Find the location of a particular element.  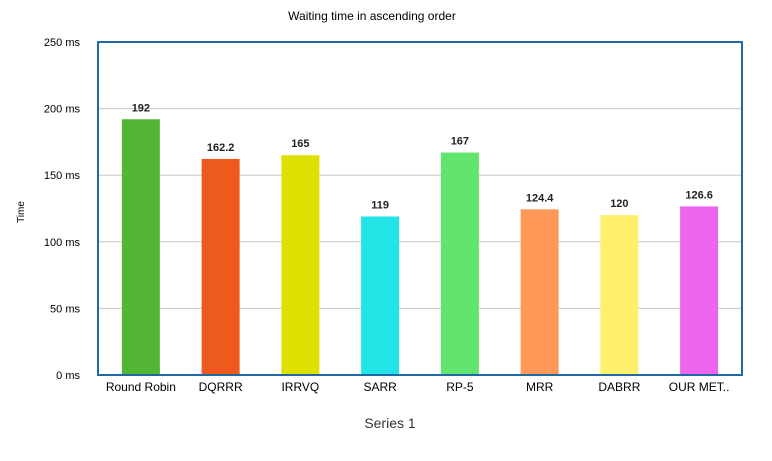

bar-dqrrr is located at coordinates (220, 266).